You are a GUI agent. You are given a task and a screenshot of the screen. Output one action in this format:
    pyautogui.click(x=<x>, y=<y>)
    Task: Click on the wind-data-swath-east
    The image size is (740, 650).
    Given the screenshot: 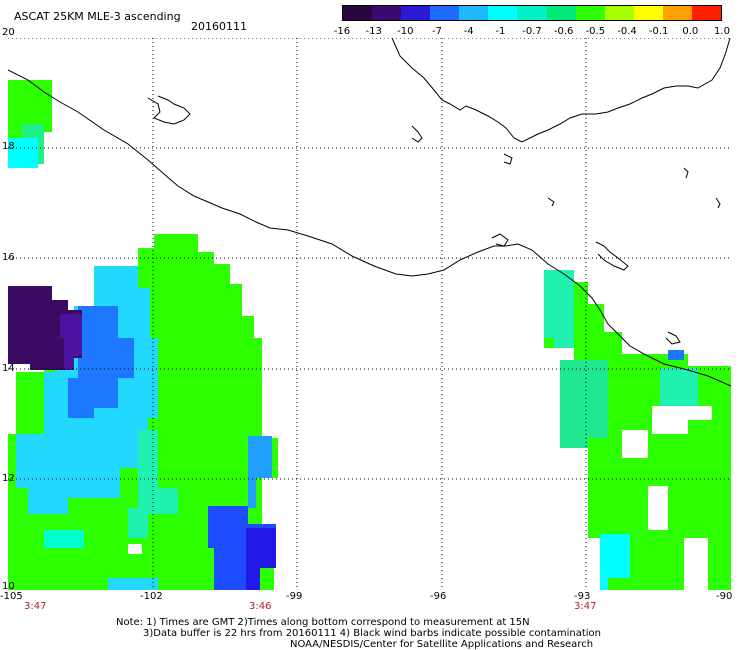 What is the action you would take?
    pyautogui.click(x=637, y=430)
    